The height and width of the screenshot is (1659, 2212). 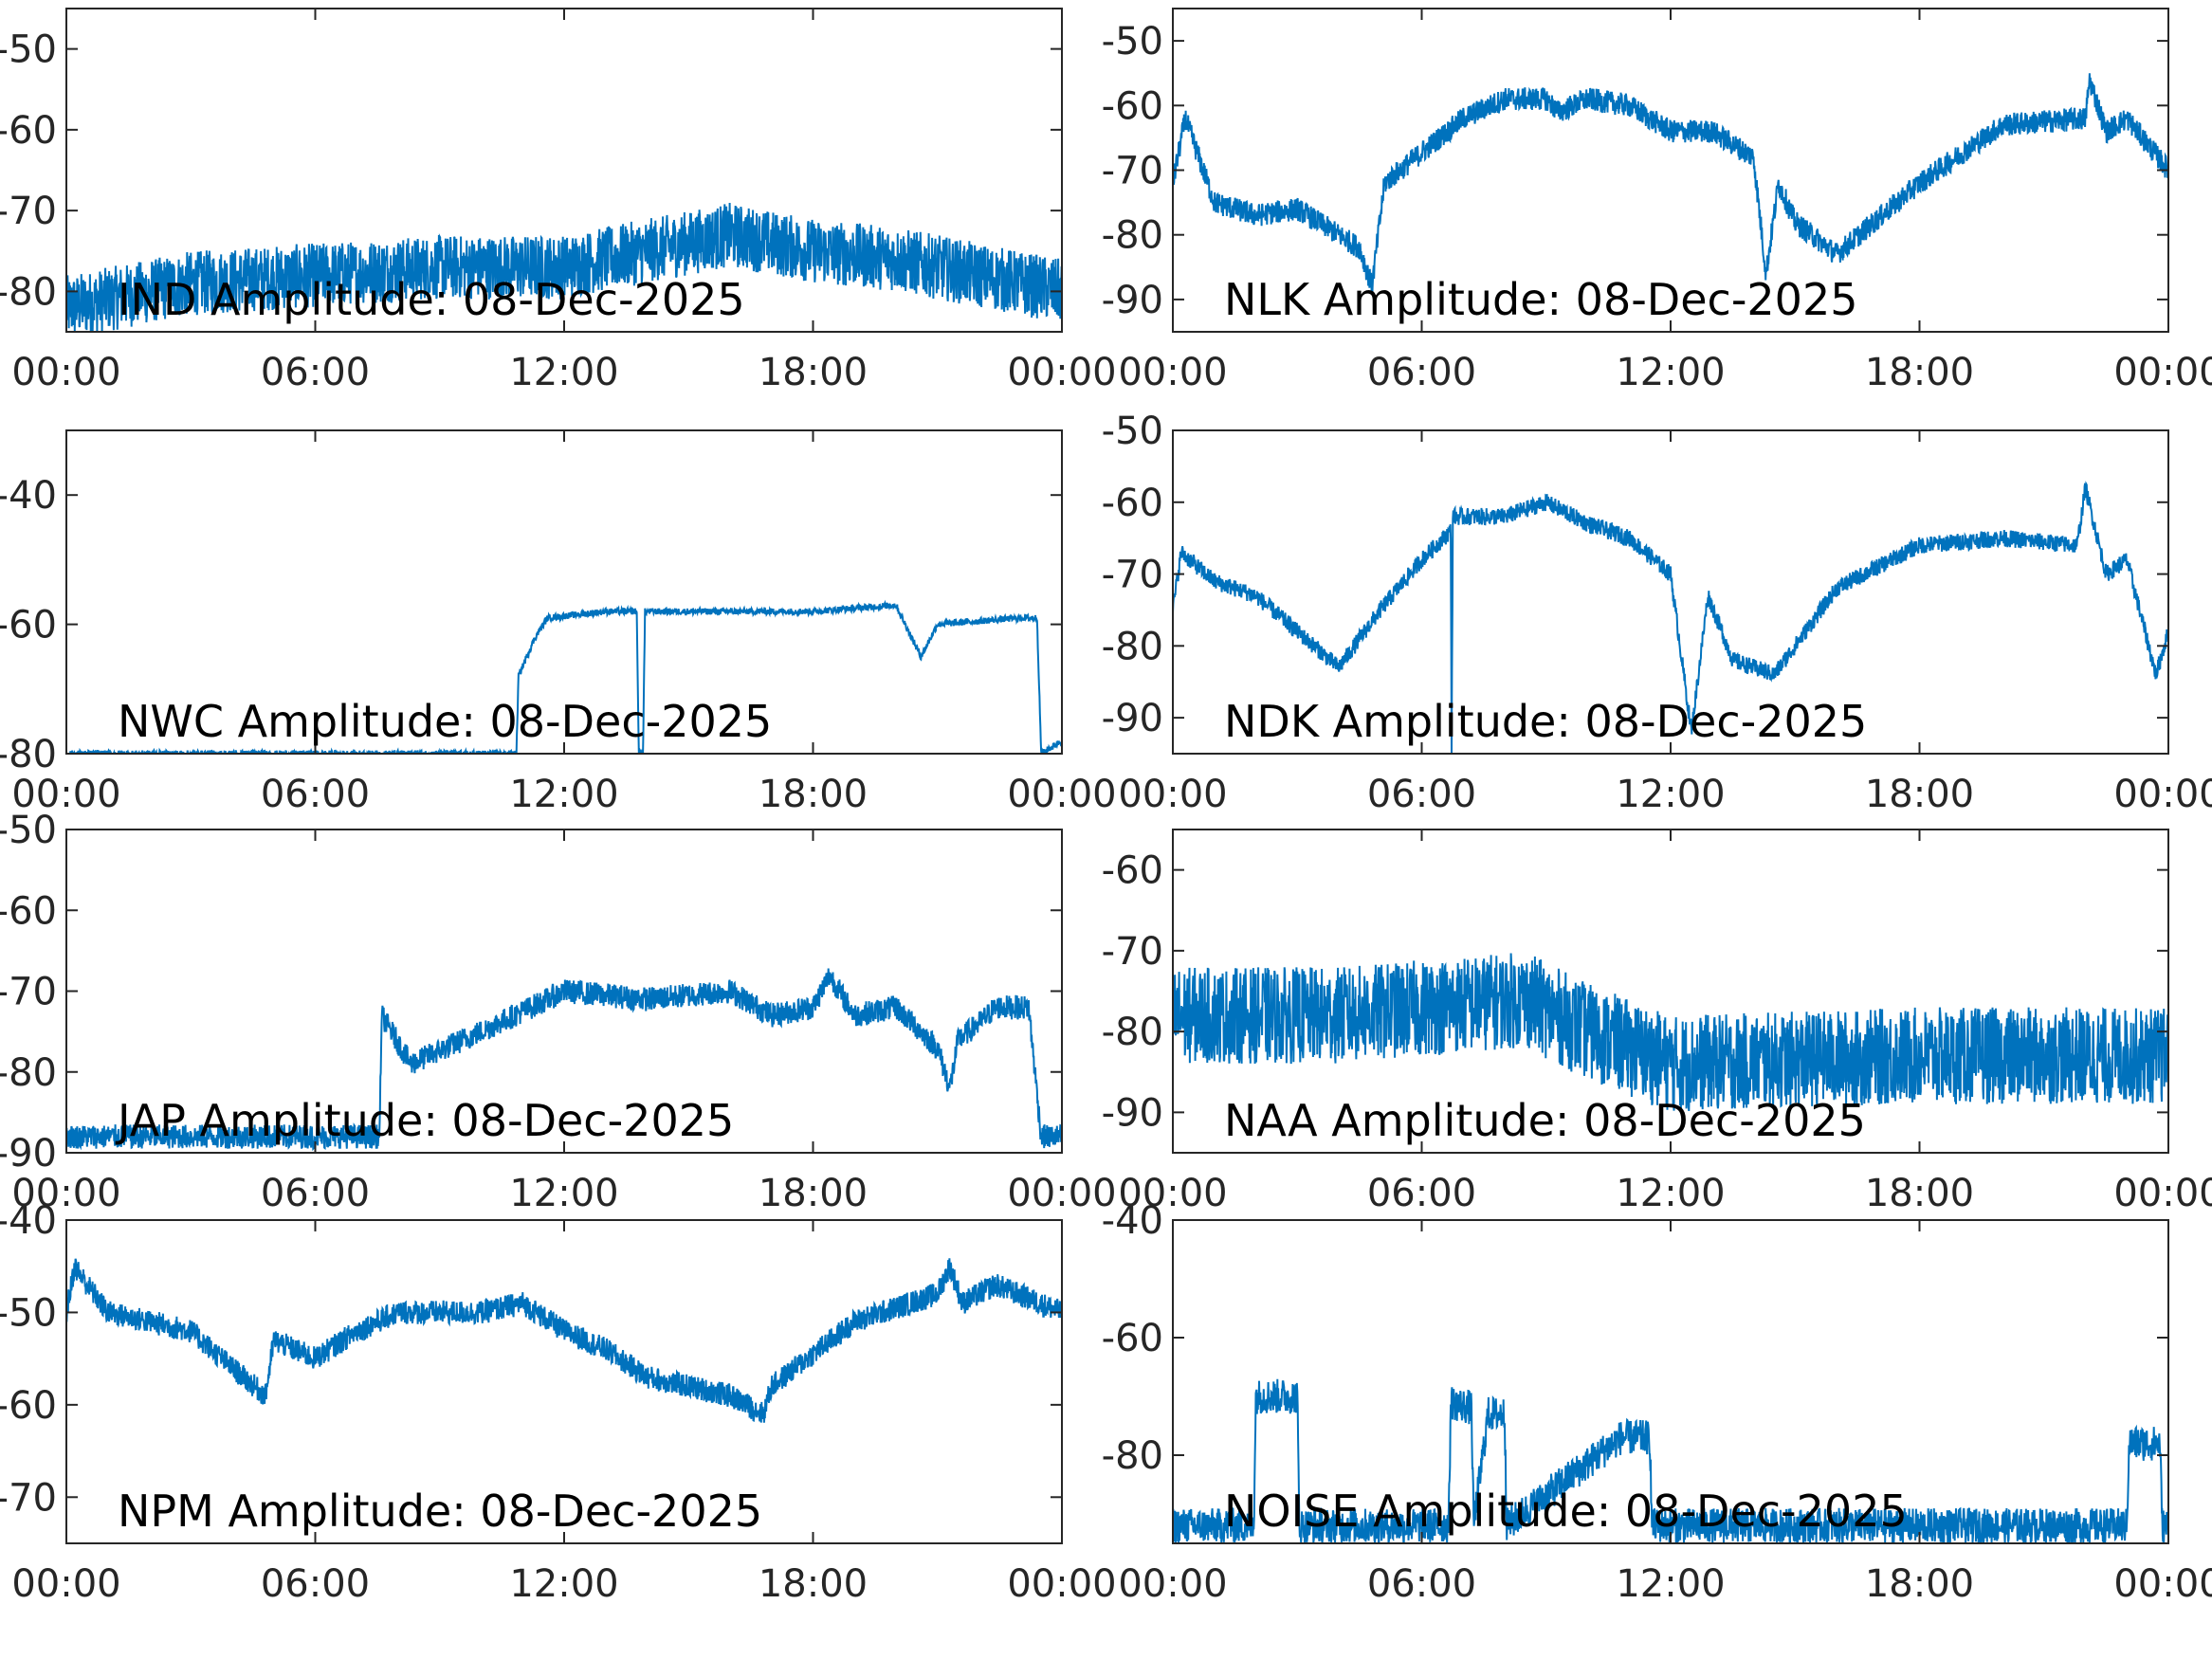 What do you see at coordinates (431, 299) in the screenshot?
I see `panel-title: IND Amplitude: 08-Dec-2025` at bounding box center [431, 299].